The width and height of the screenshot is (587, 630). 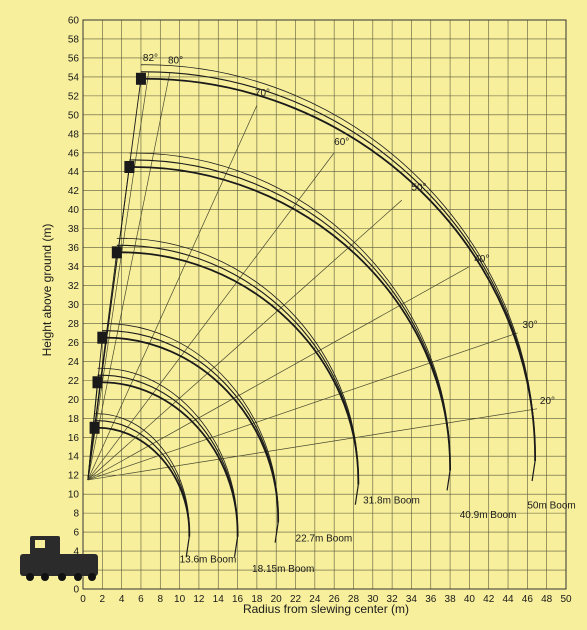 I want to click on x-tick-label: 36, so click(x=431, y=599).